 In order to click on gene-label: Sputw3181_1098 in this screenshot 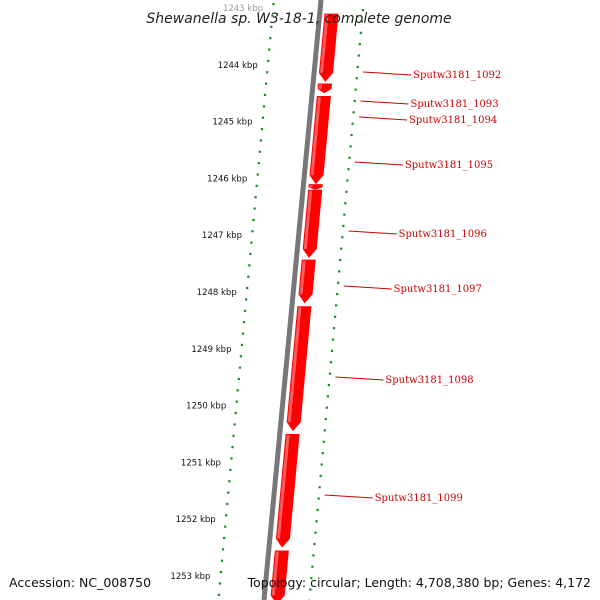, I will do `click(429, 380)`.